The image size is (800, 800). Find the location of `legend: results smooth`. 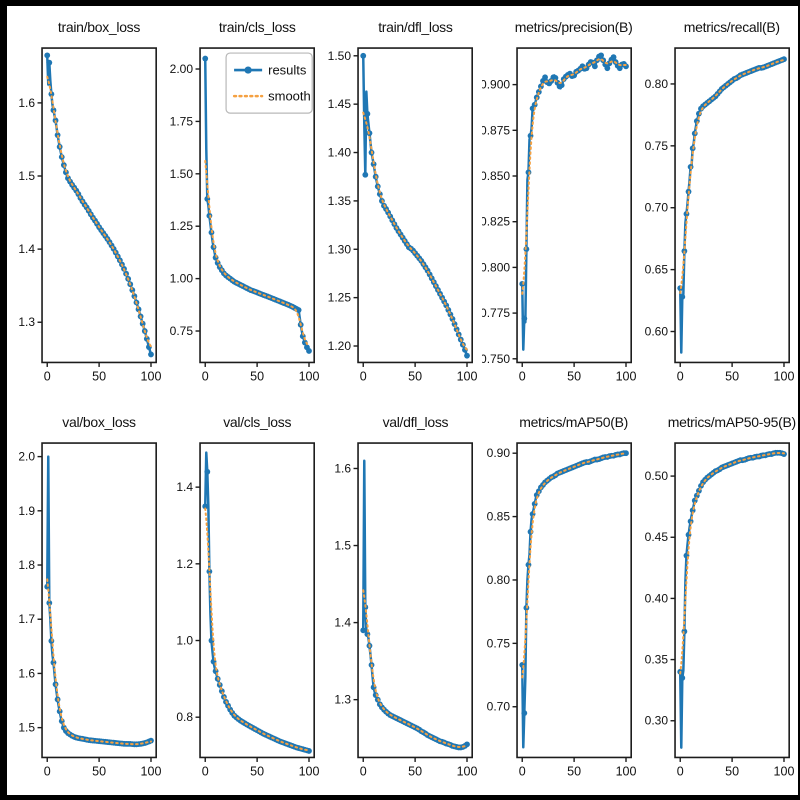

legend: results smooth is located at coordinates (269, 83).